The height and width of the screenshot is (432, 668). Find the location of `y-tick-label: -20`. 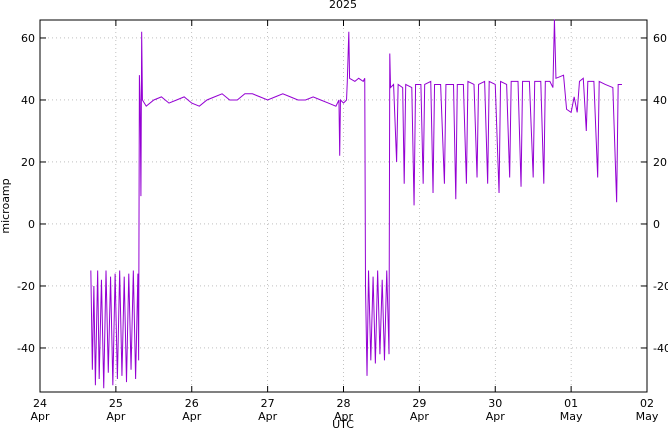

y-tick-label: -20 is located at coordinates (26, 286).